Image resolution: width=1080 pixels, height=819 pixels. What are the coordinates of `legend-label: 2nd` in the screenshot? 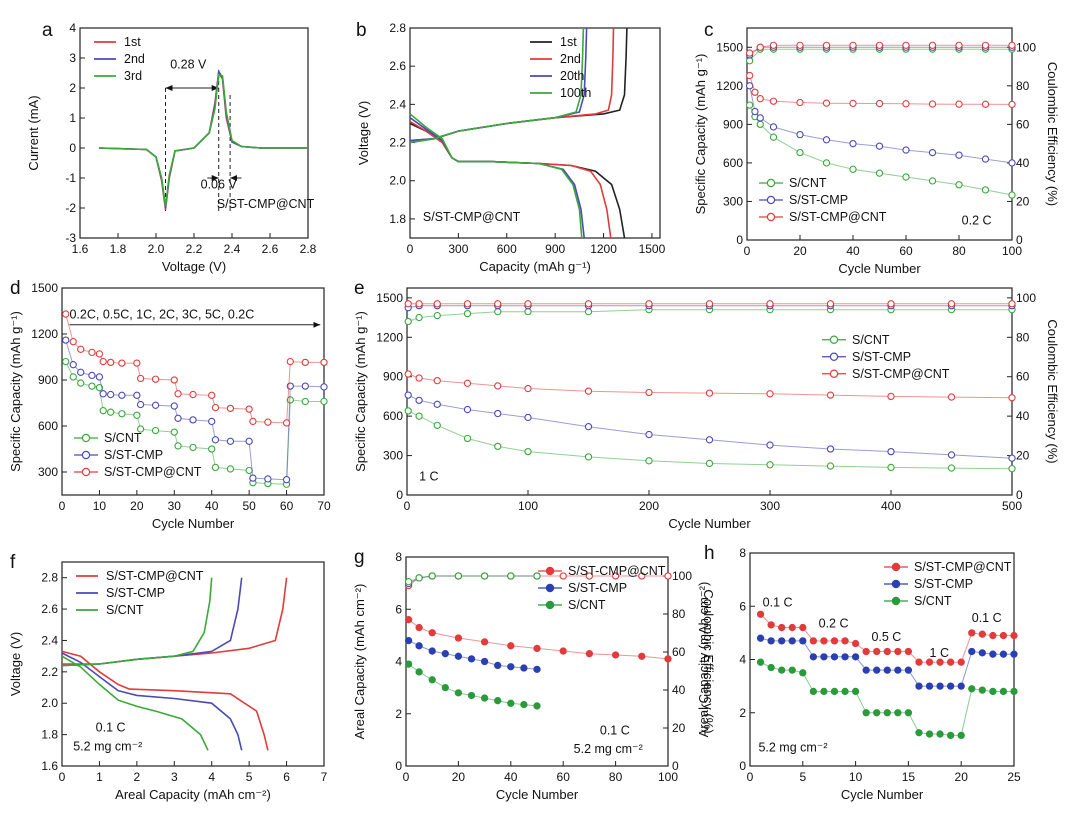 It's located at (570, 59).